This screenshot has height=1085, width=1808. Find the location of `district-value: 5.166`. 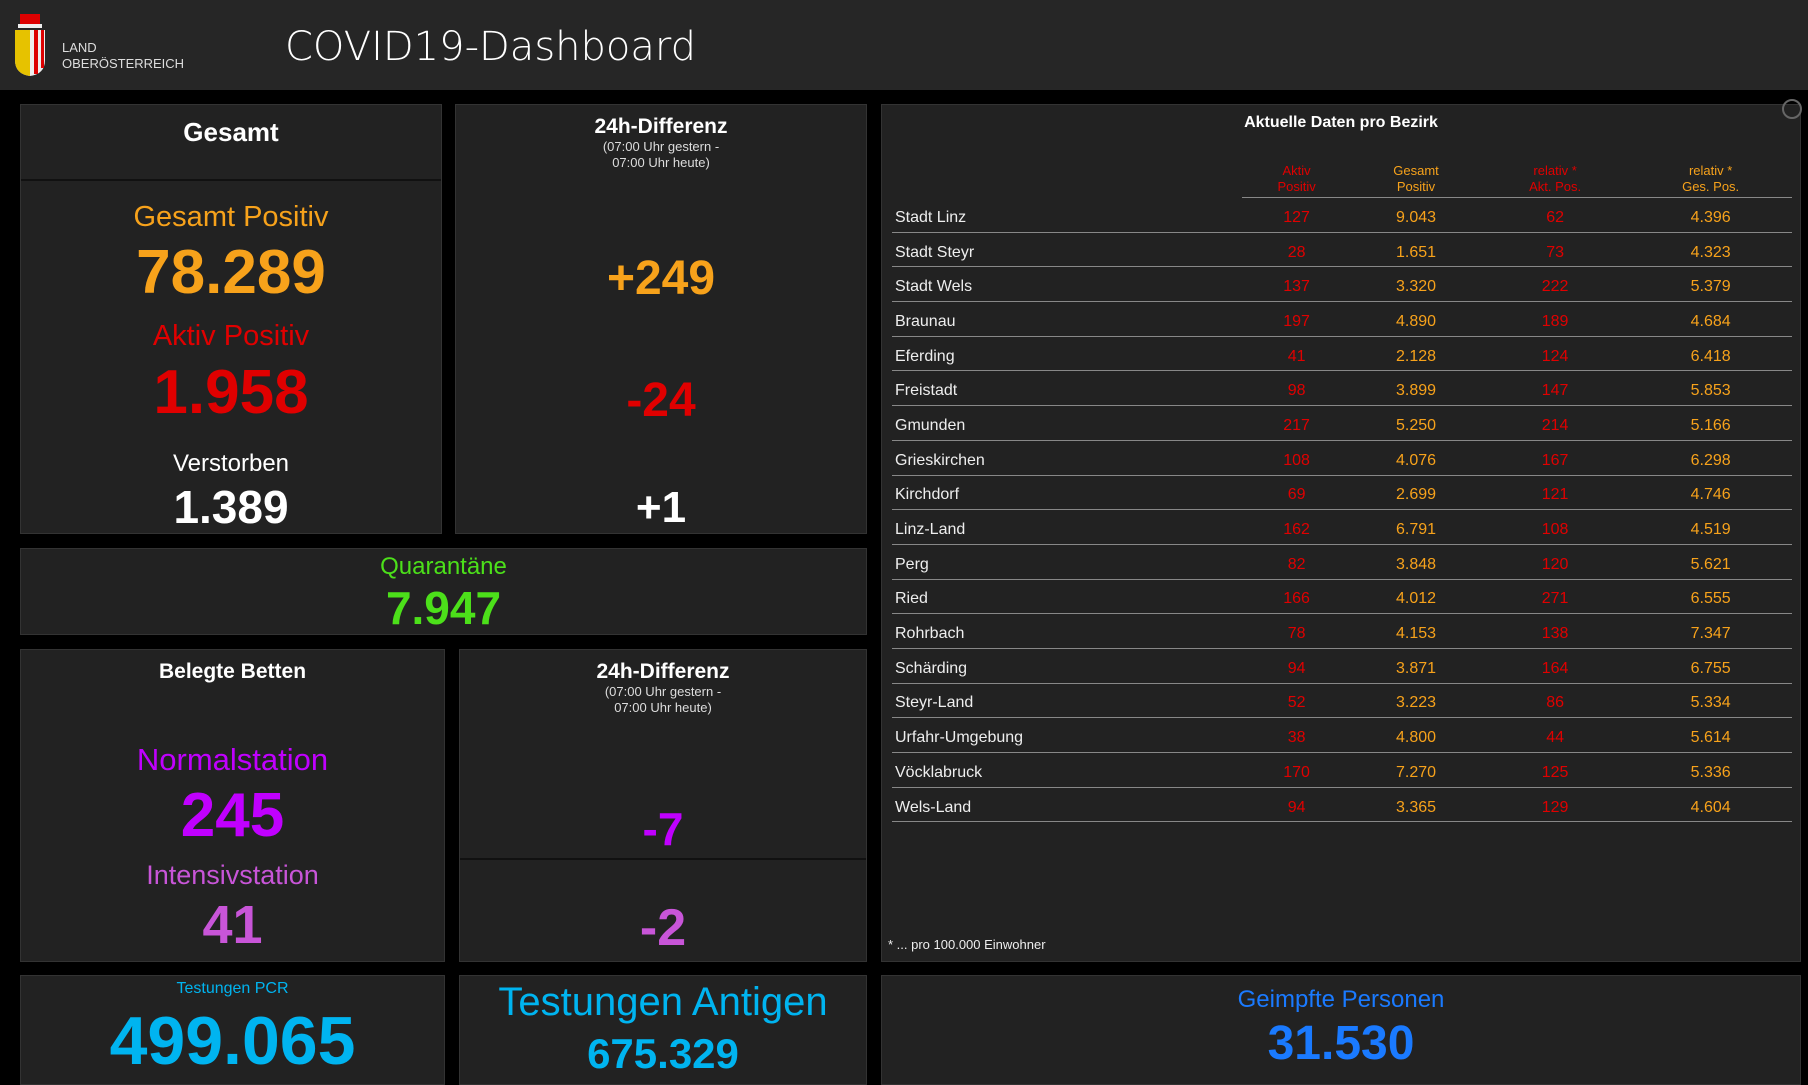

district-value: 5.166 is located at coordinates (1710, 423).